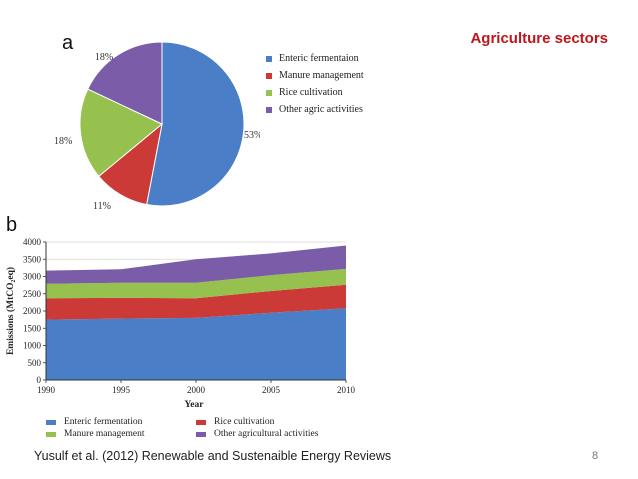 This screenshot has height=479, width=638. I want to click on panel-letter-a: a, so click(68, 43).